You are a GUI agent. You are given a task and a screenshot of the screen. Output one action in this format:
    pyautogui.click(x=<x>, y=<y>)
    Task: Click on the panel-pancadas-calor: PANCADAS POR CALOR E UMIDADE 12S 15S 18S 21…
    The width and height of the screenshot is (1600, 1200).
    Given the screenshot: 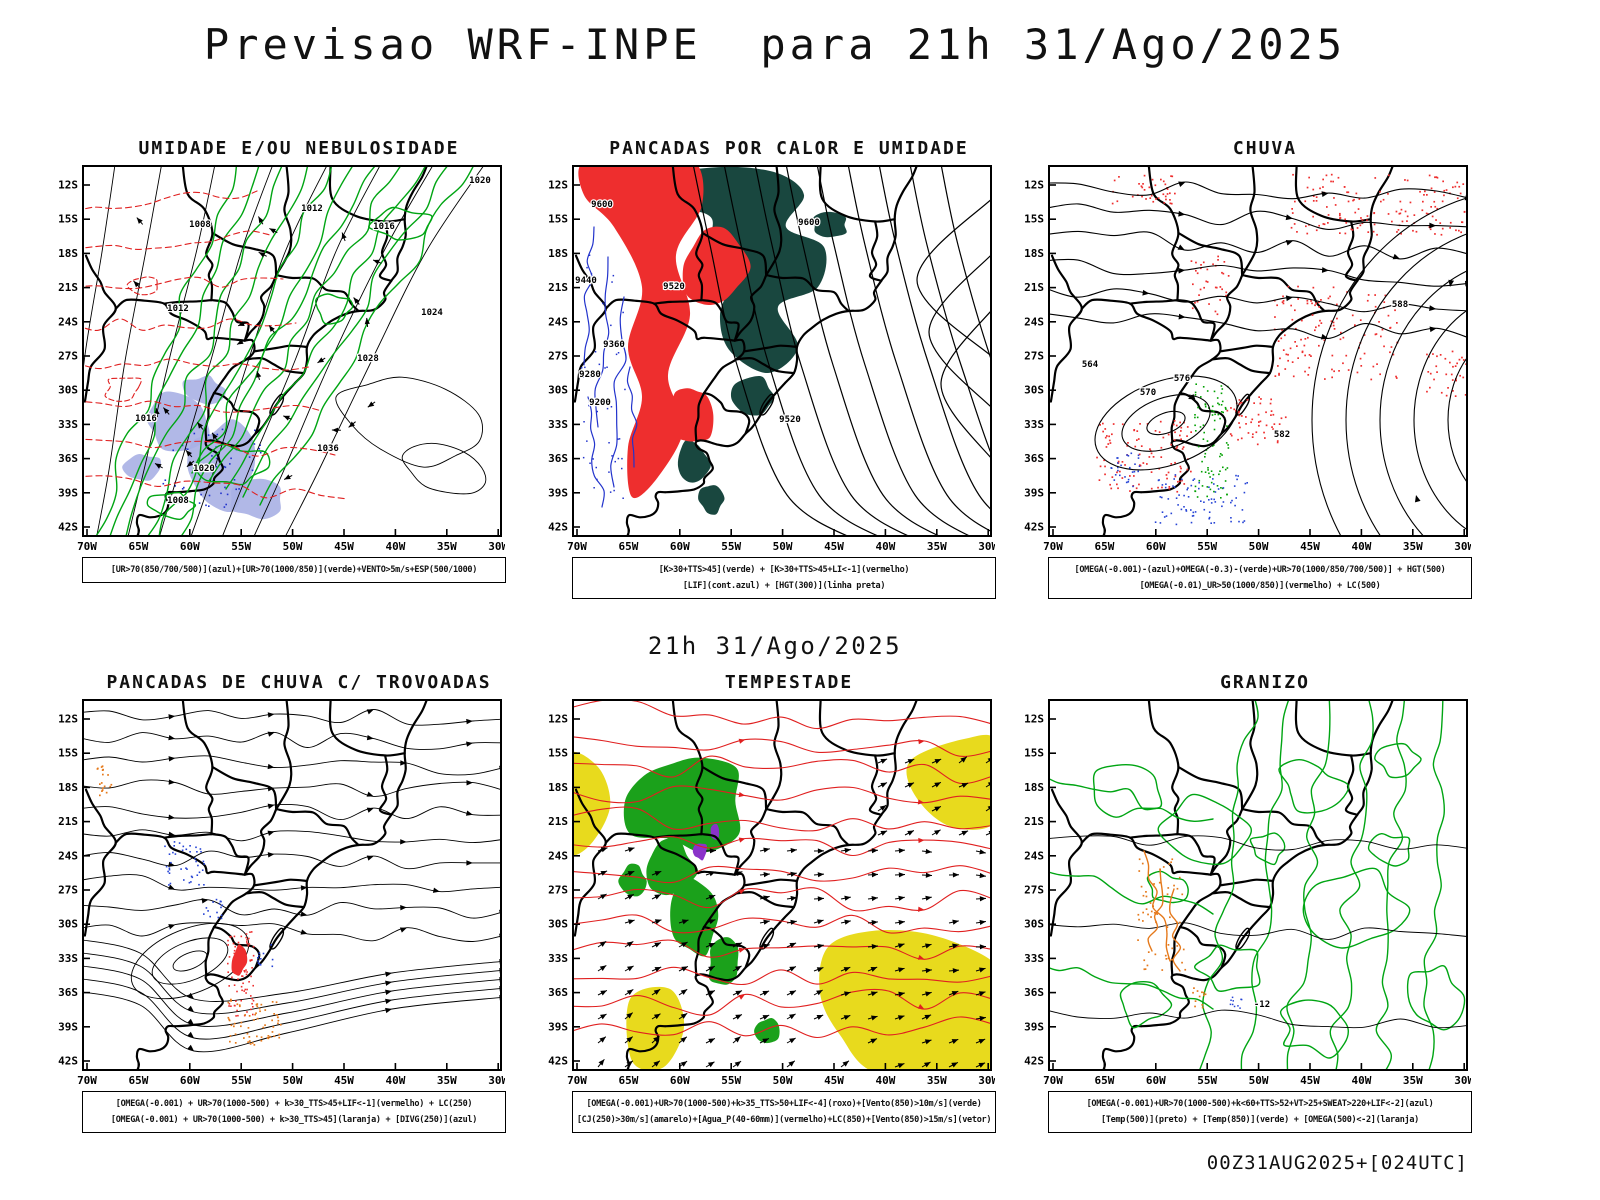 What is the action you would take?
    pyautogui.click(x=775, y=369)
    